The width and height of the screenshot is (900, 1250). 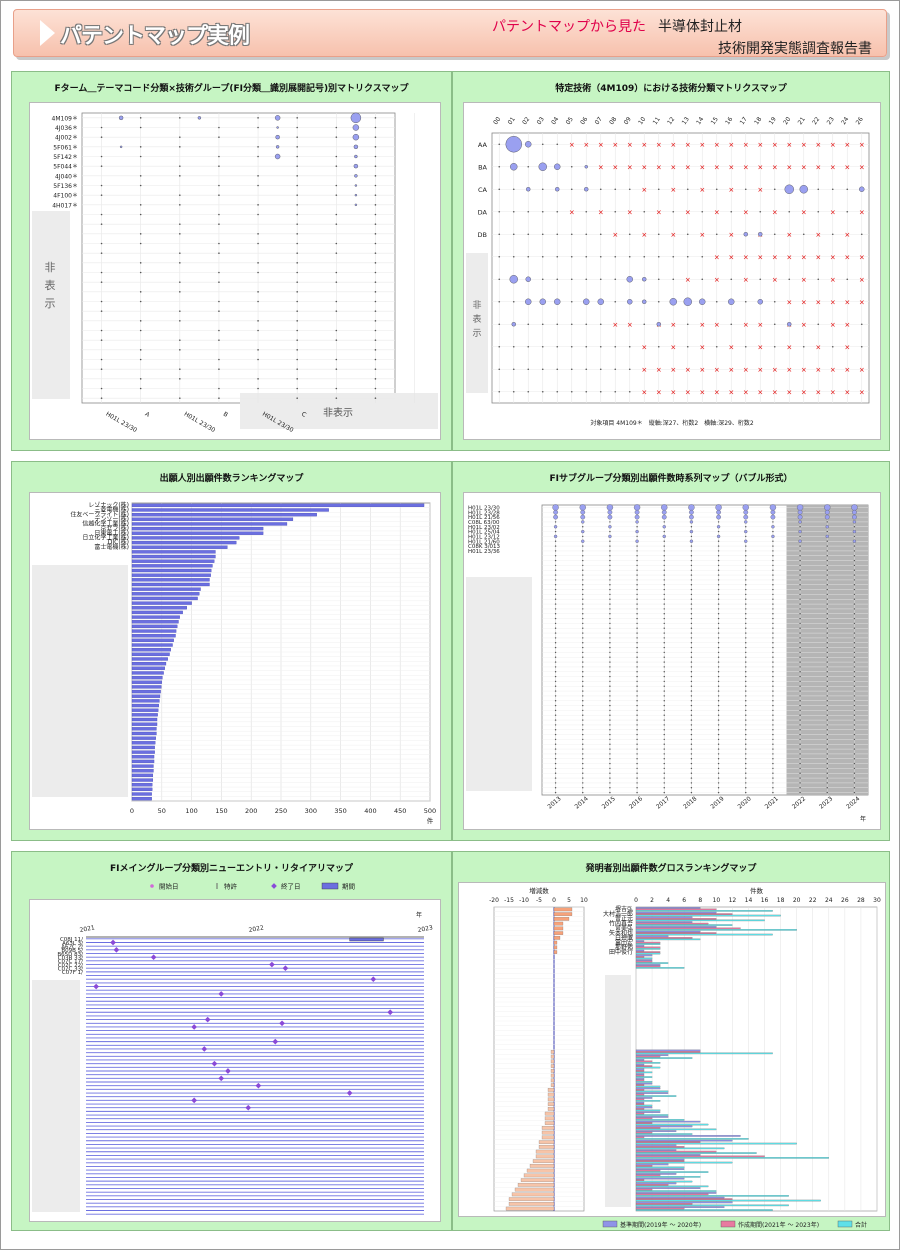 I want to click on y-tick-label: B65D 83/, so click(x=70, y=955).